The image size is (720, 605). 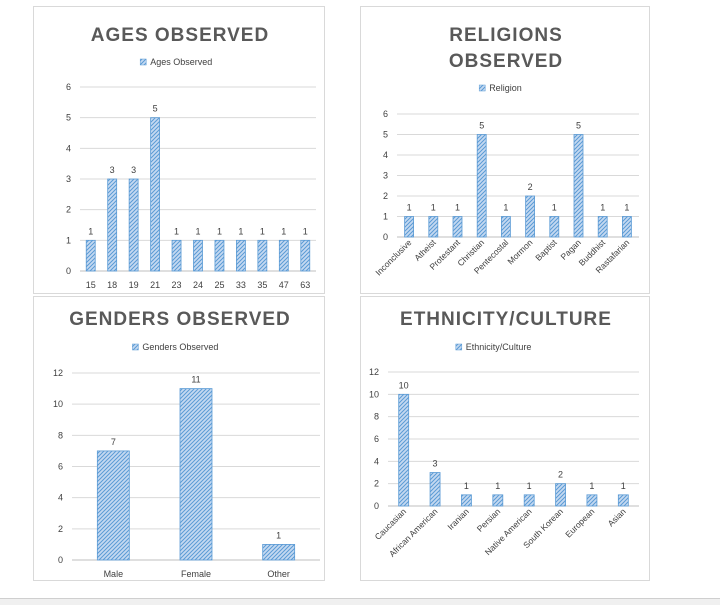 I want to click on y-tick-label: 3, so click(x=385, y=176).